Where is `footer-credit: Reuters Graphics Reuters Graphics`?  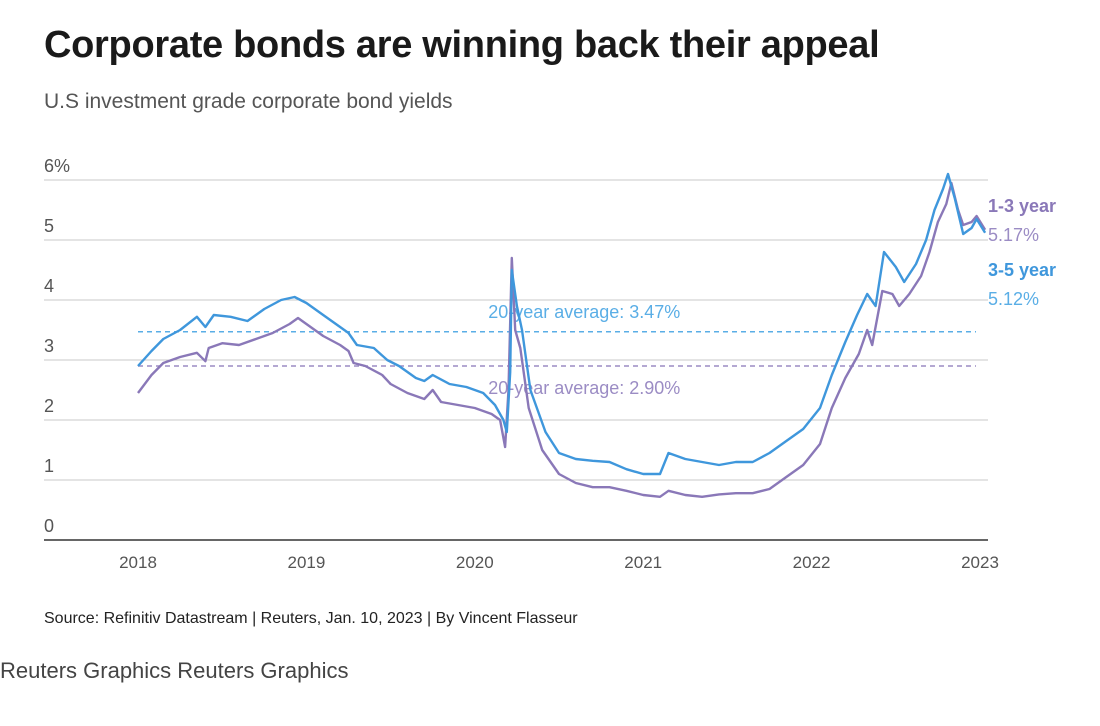 footer-credit: Reuters Graphics Reuters Graphics is located at coordinates (174, 670).